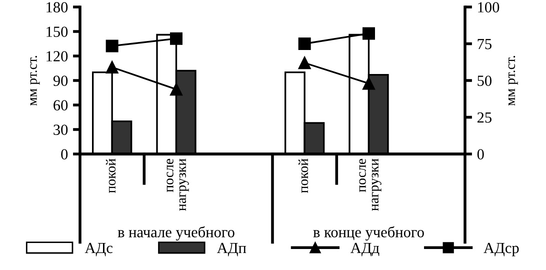  Describe the element at coordinates (365, 249) in the screenshot. I see `legend-label: АДд` at that location.